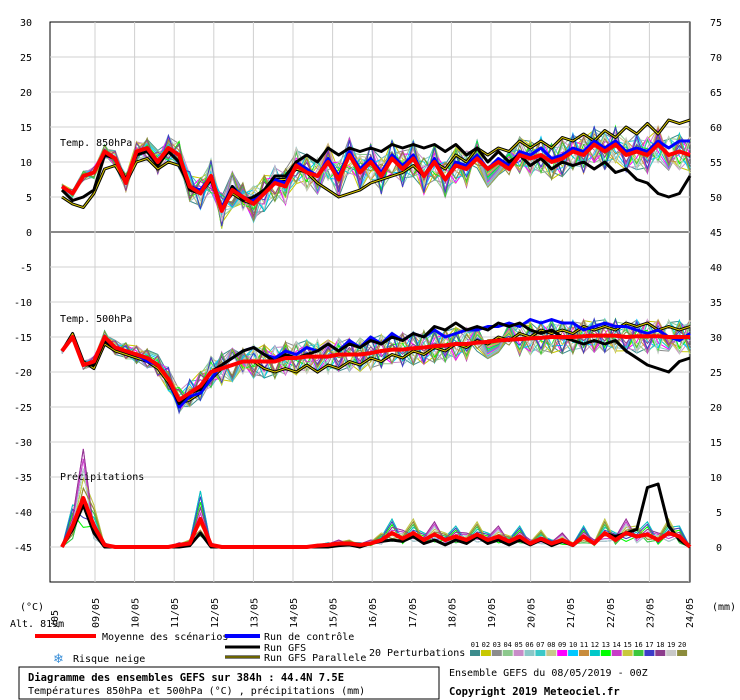 The image size is (740, 700). Describe the element at coordinates (719, 513) in the screenshot. I see `right-tick-label: 5` at that location.